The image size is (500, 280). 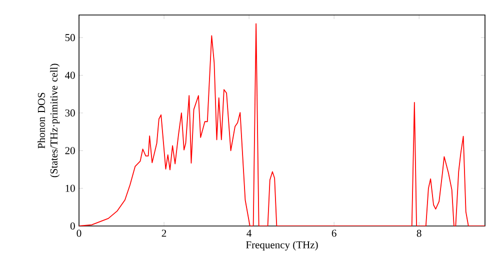 What do you see at coordinates (72, 226) in the screenshot?
I see `y-tick-label: 0` at bounding box center [72, 226].